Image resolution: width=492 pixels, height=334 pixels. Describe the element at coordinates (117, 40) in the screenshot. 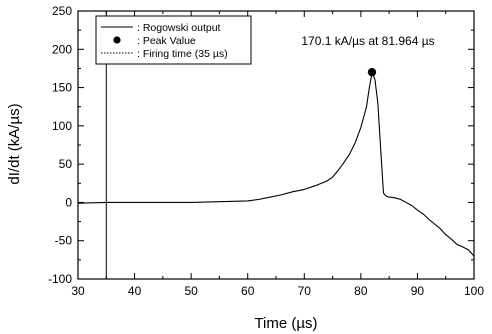

I see `legend-swatch-dot` at that location.